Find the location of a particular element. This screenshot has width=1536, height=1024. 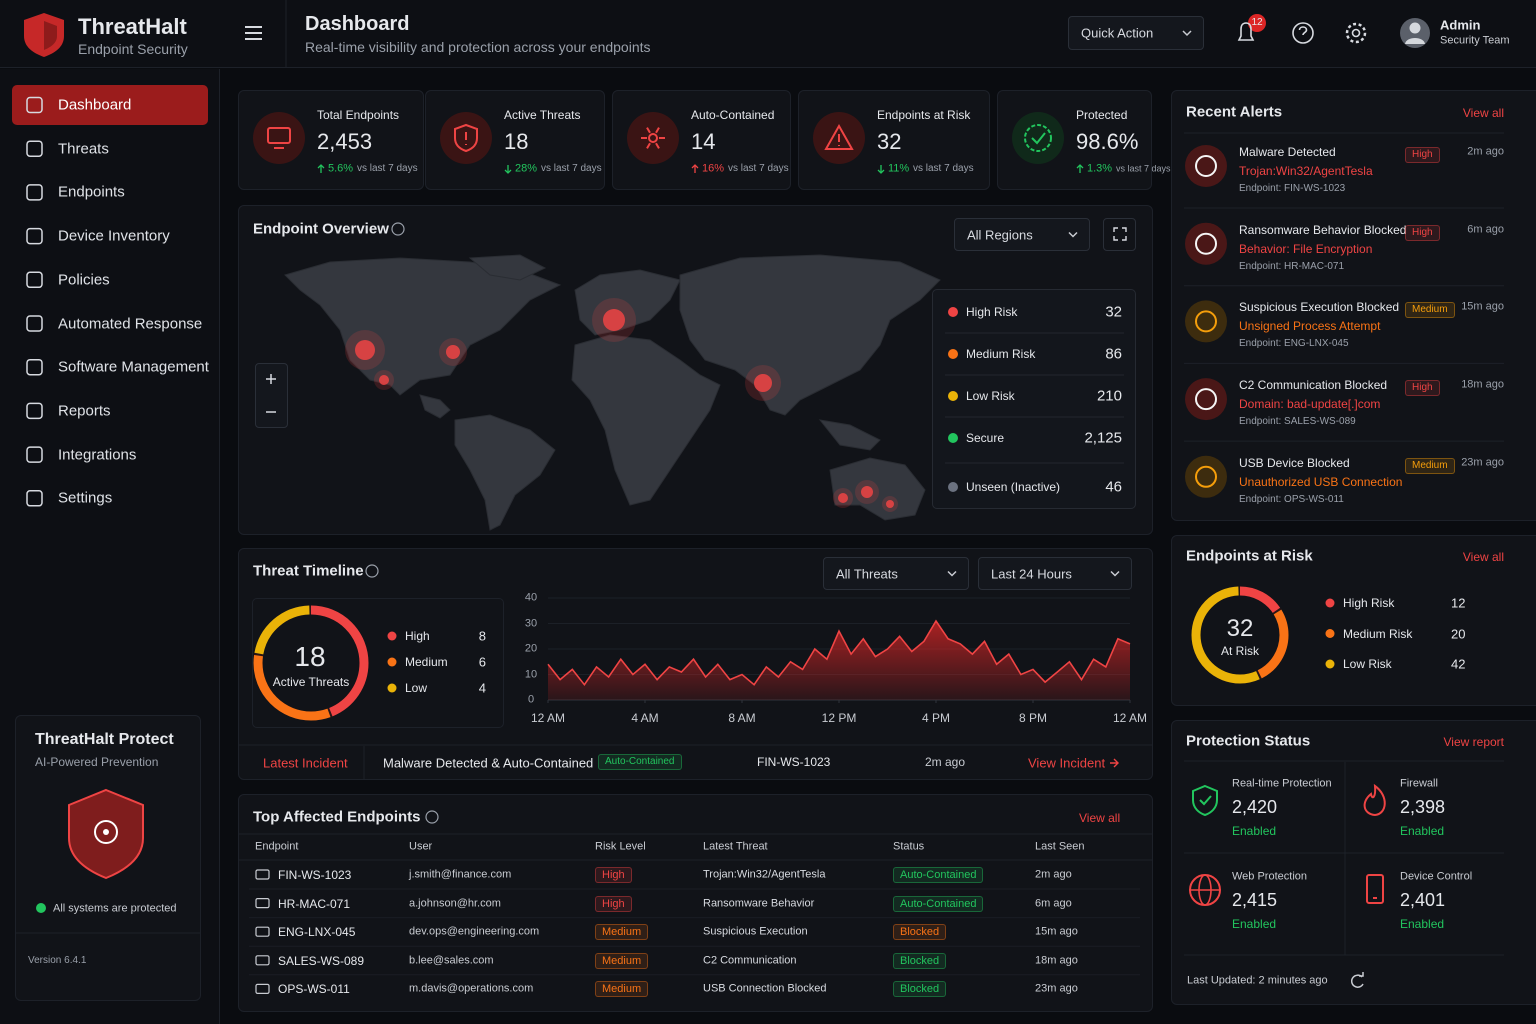

protection-label: Device Control is located at coordinates (1436, 876).